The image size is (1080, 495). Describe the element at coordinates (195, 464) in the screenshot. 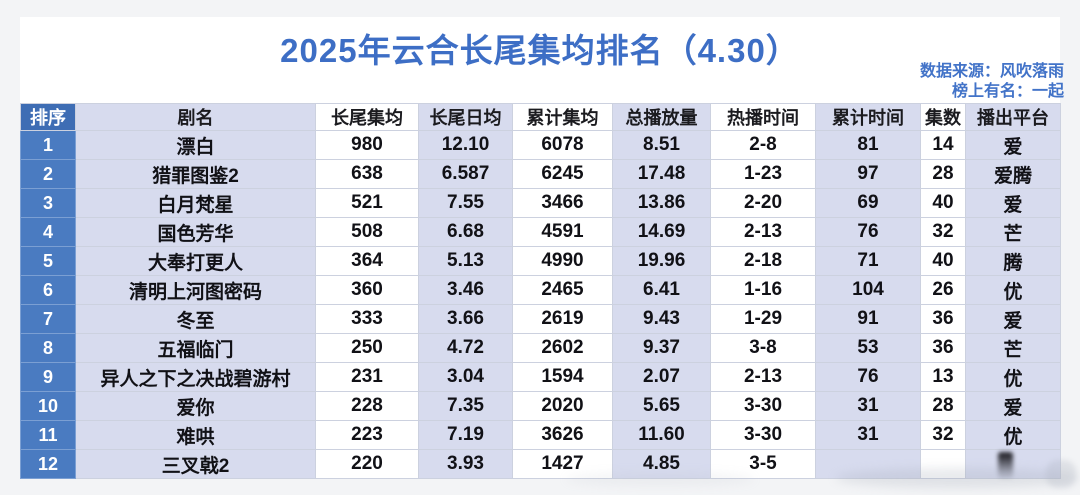

I see `drama-name-cell: 三叉戟2` at that location.